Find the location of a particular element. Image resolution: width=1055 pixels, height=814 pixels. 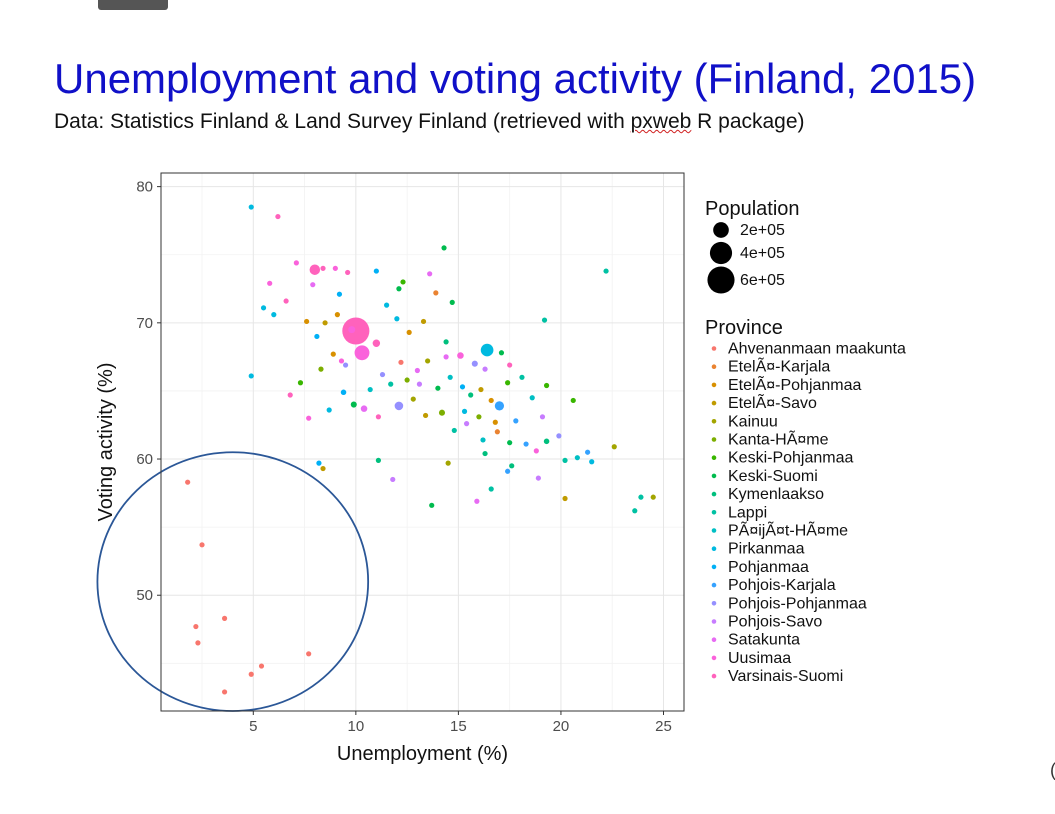

x-tick-label: 20 is located at coordinates (561, 726).